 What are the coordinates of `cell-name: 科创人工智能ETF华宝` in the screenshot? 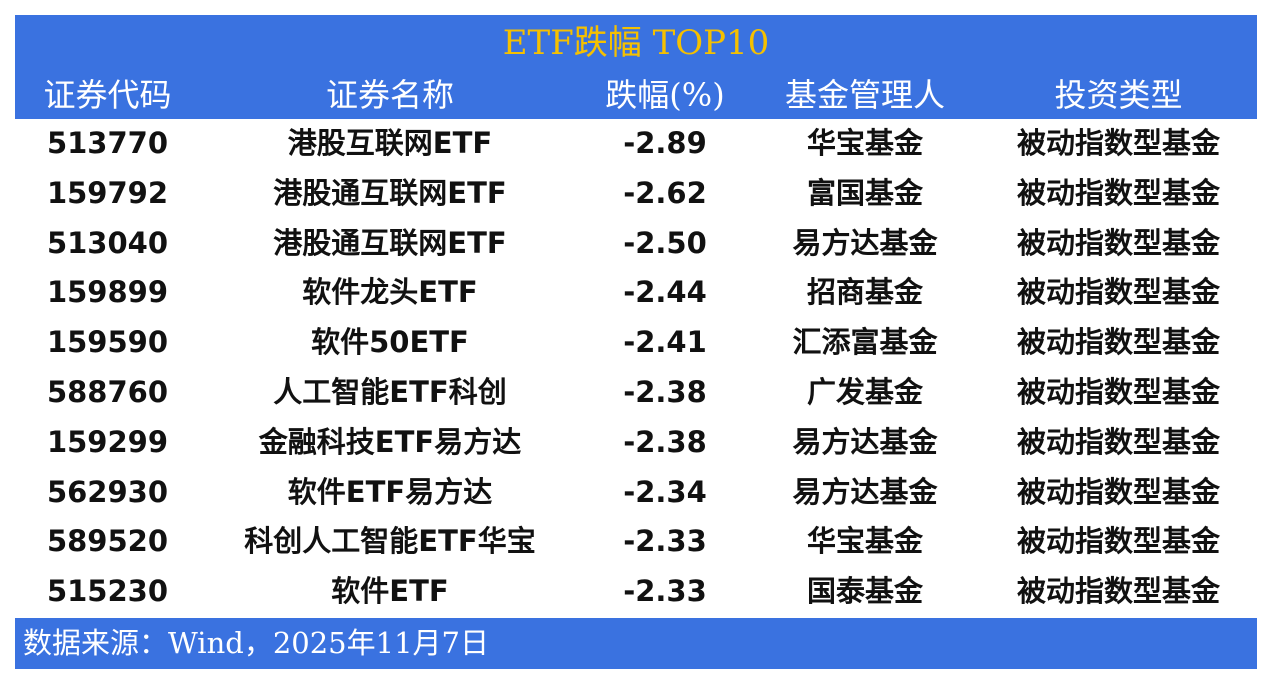 It's located at (390, 541).